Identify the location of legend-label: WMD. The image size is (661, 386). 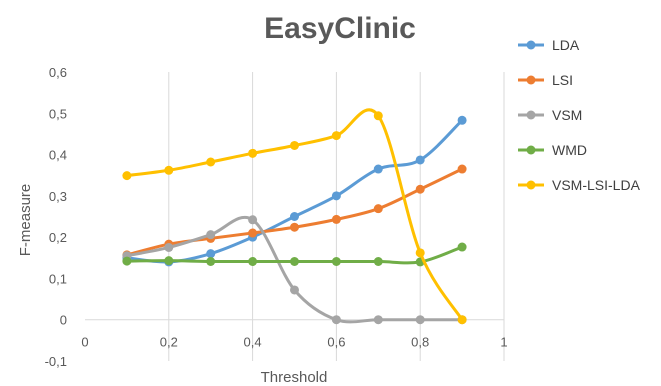
(569, 150).